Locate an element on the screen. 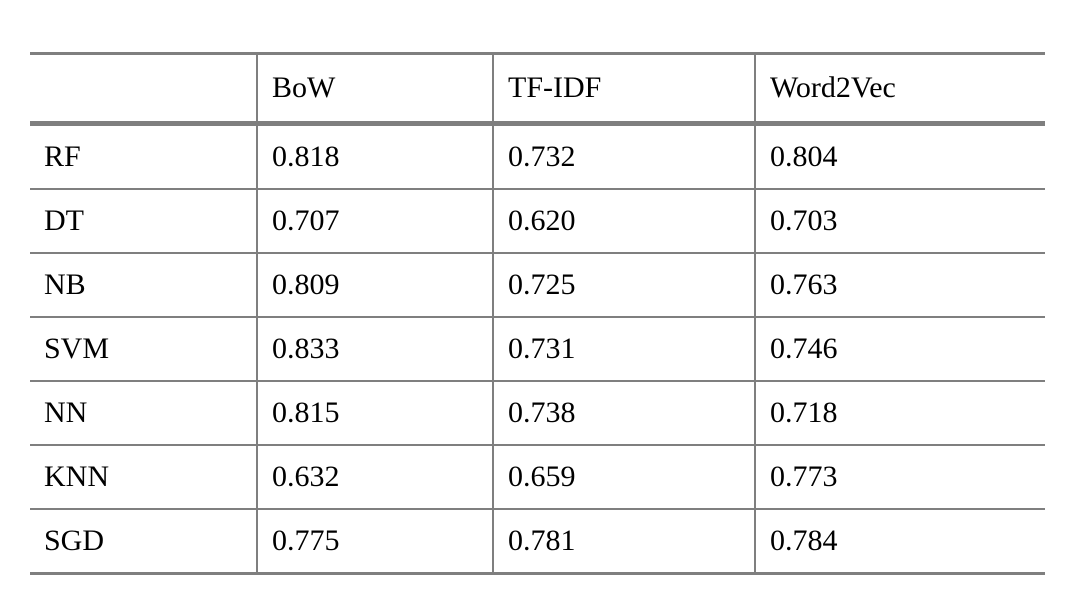  cell-rf-tfidf: 0.732 is located at coordinates (623, 155).